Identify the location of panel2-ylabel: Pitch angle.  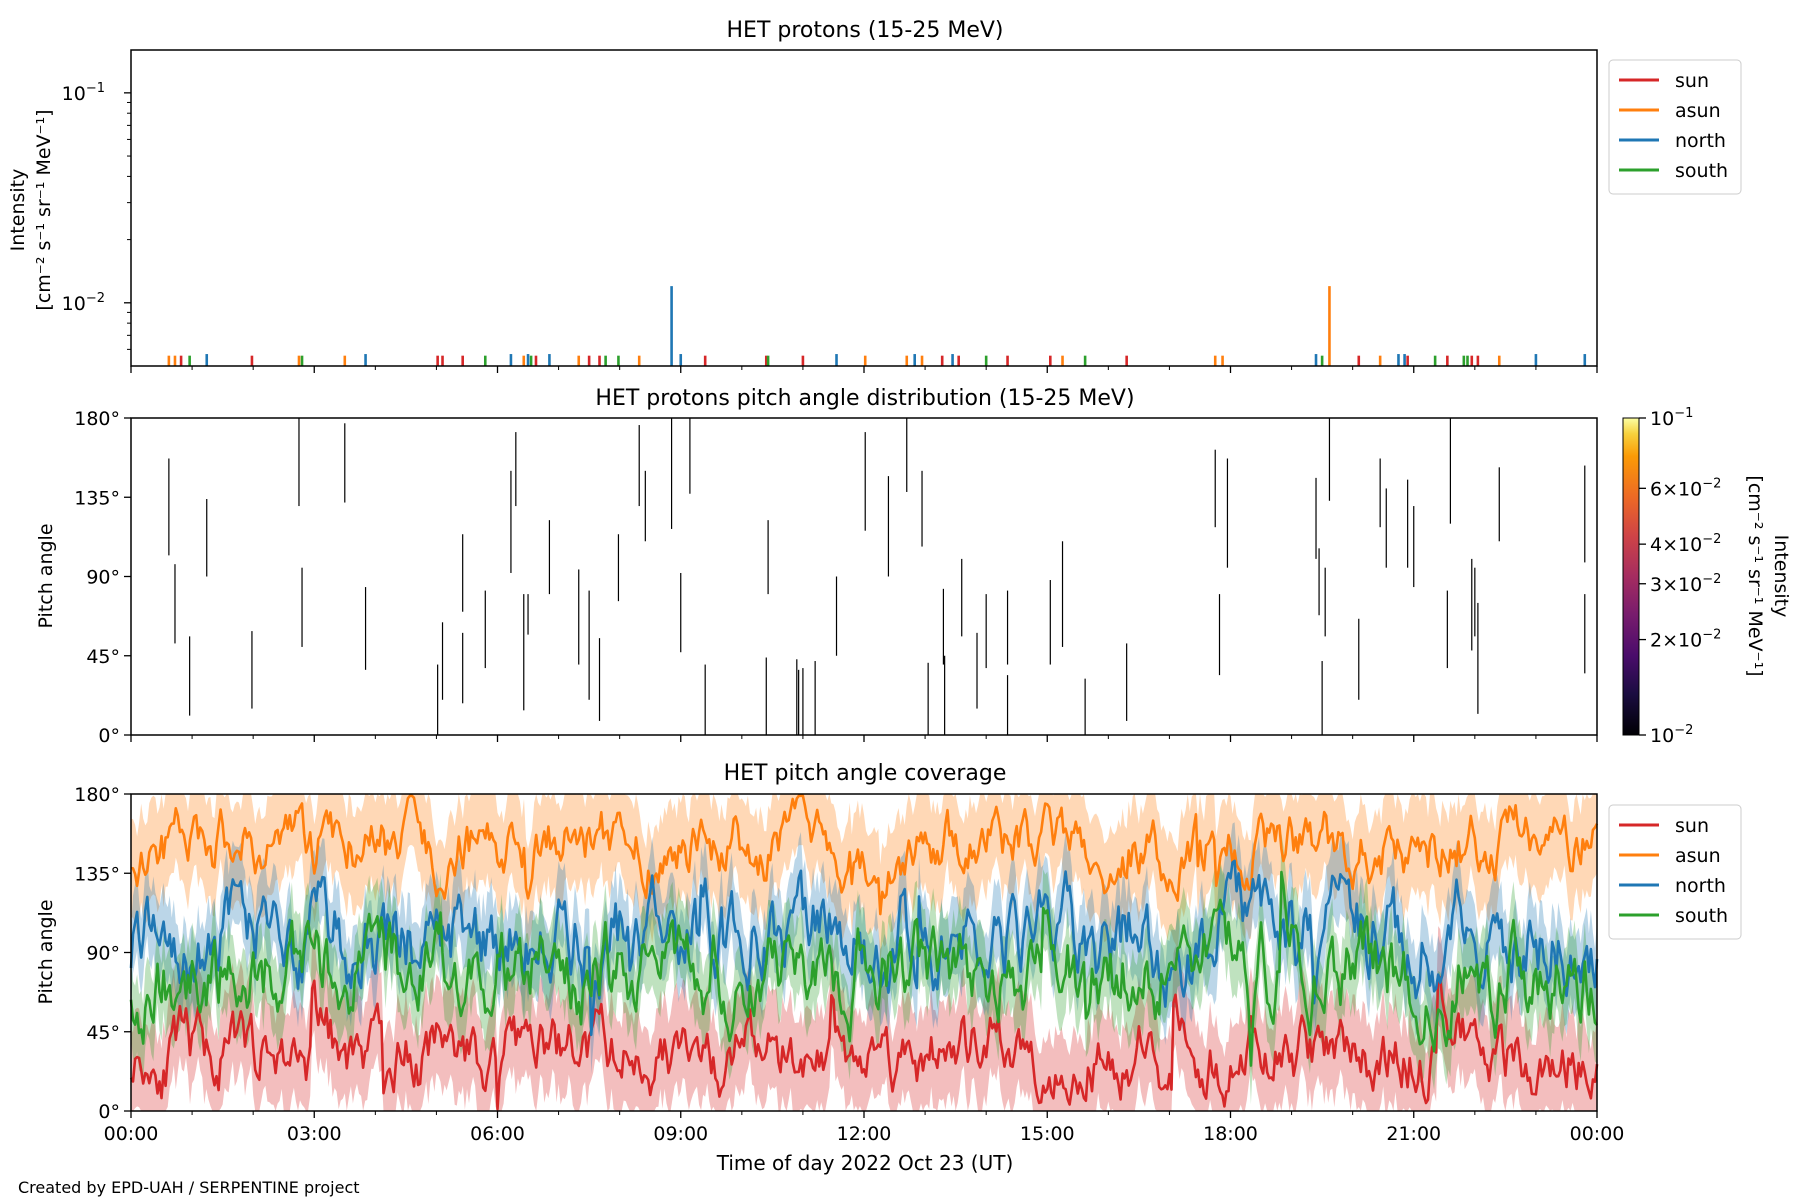
(46, 575).